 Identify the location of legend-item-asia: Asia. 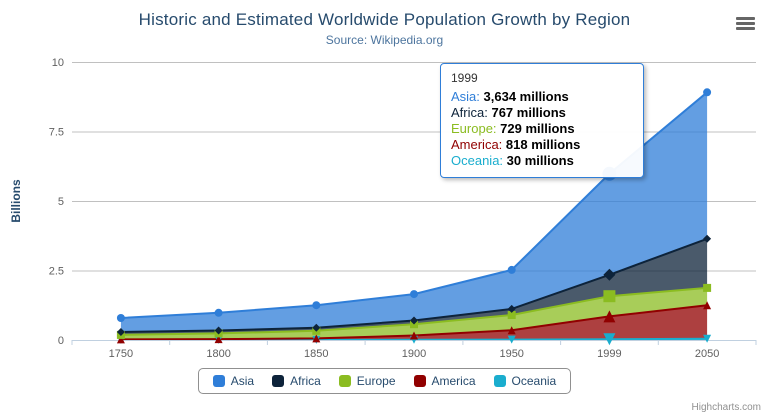
(233, 381).